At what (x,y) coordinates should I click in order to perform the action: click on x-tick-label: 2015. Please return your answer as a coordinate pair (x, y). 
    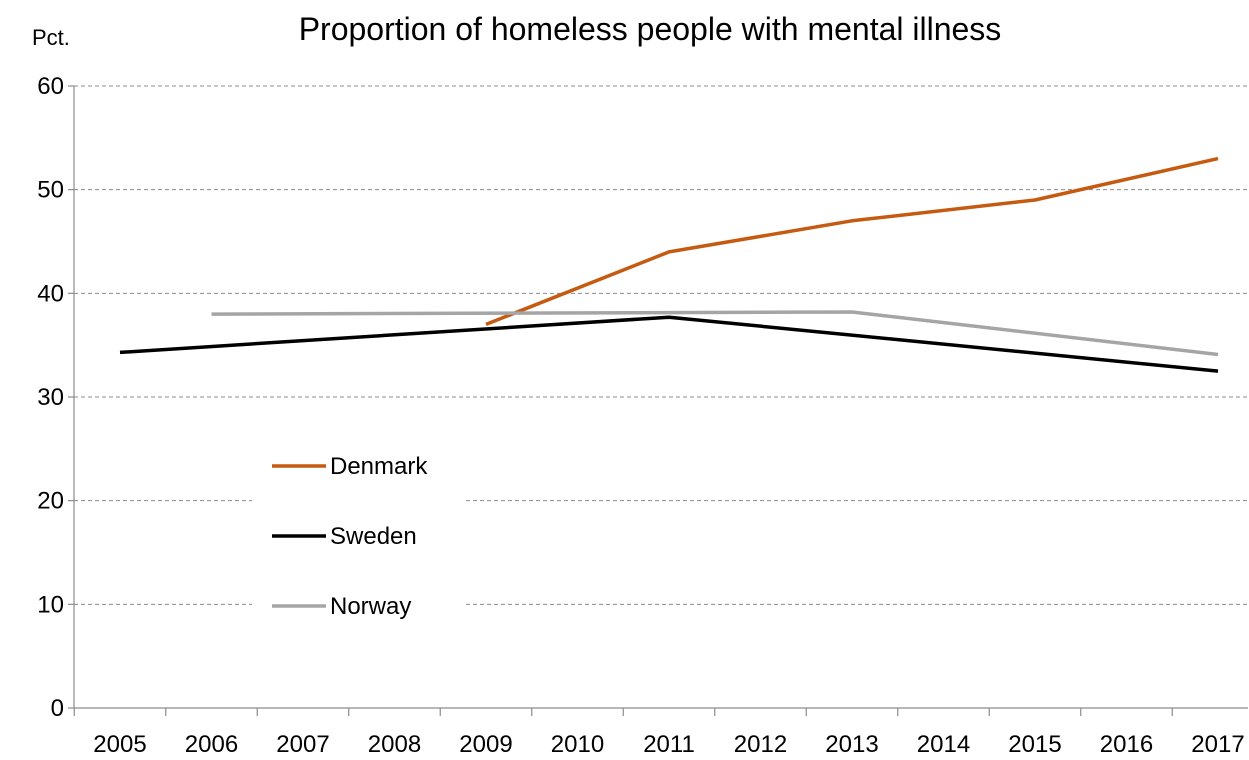
    Looking at the image, I should click on (1034, 744).